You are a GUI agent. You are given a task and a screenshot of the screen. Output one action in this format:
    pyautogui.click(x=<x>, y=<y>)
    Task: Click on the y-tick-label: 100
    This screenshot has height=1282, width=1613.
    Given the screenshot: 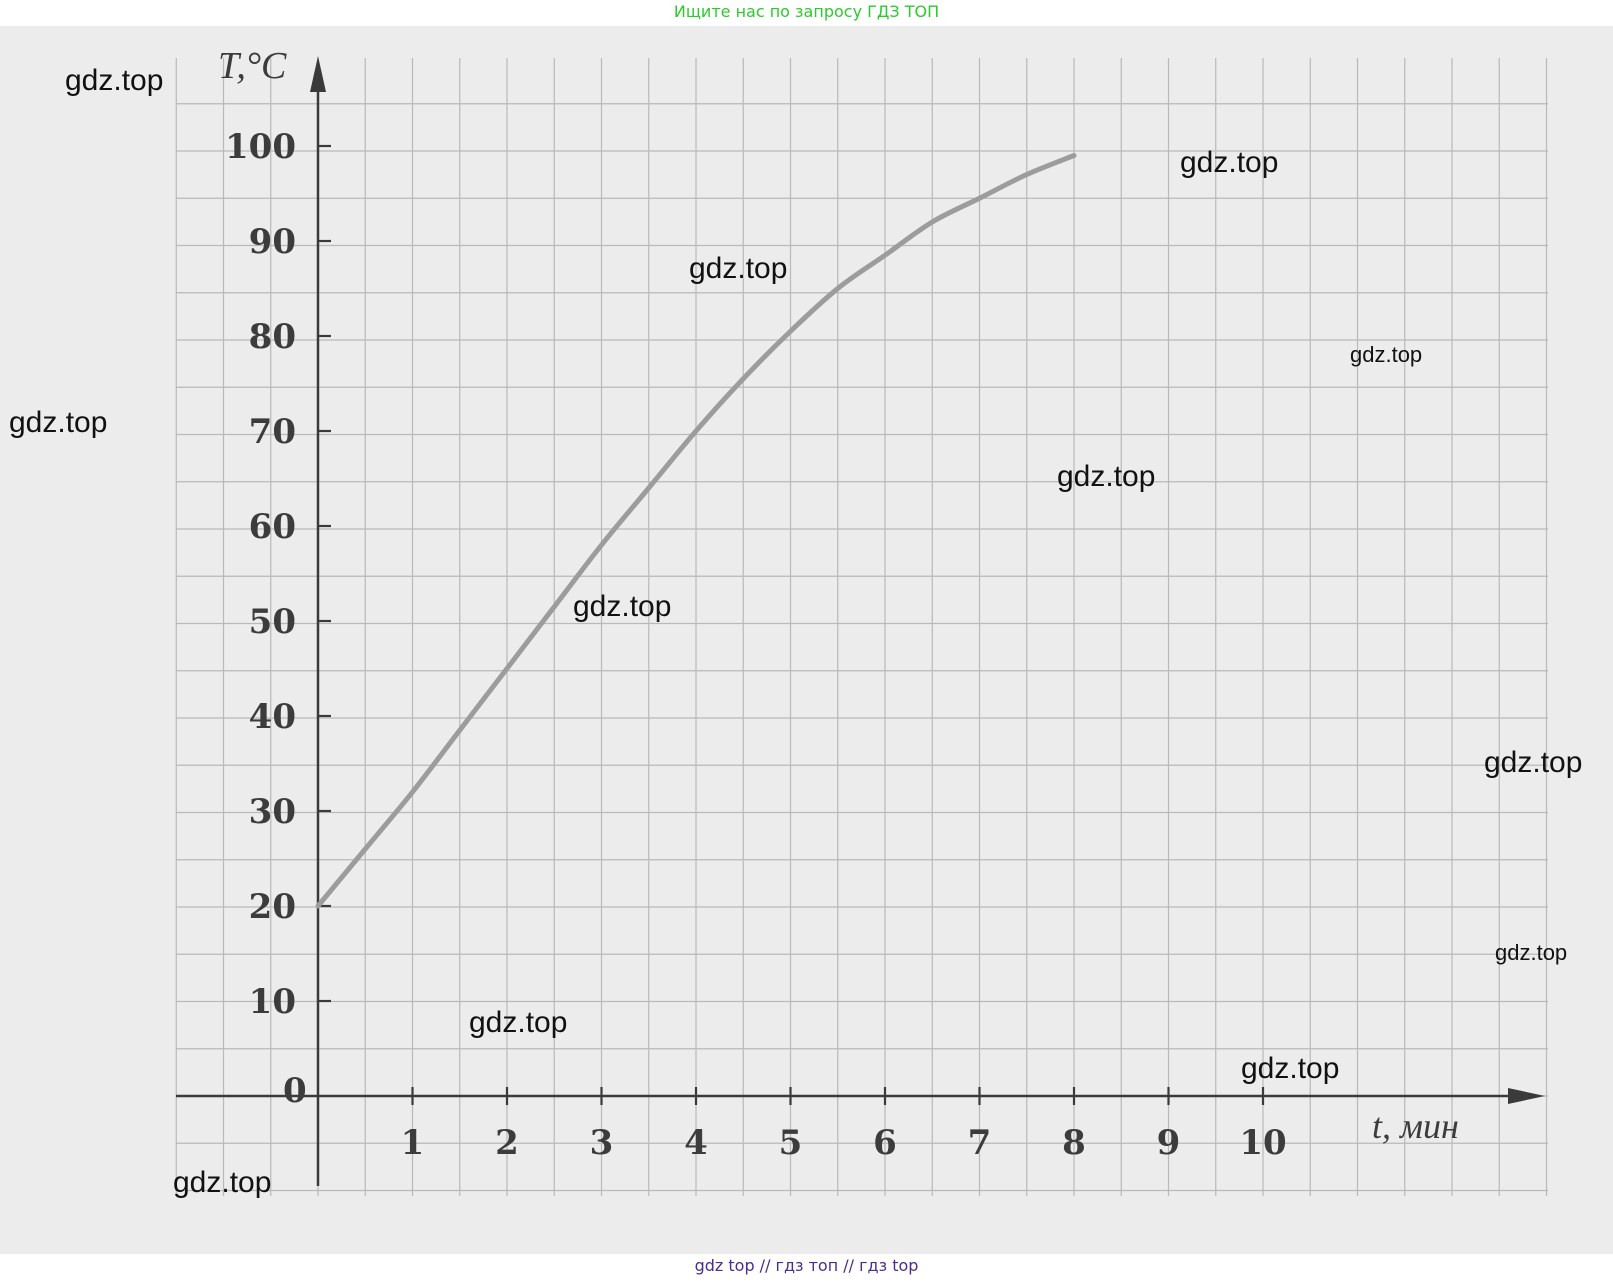 What is the action you would take?
    pyautogui.click(x=260, y=147)
    